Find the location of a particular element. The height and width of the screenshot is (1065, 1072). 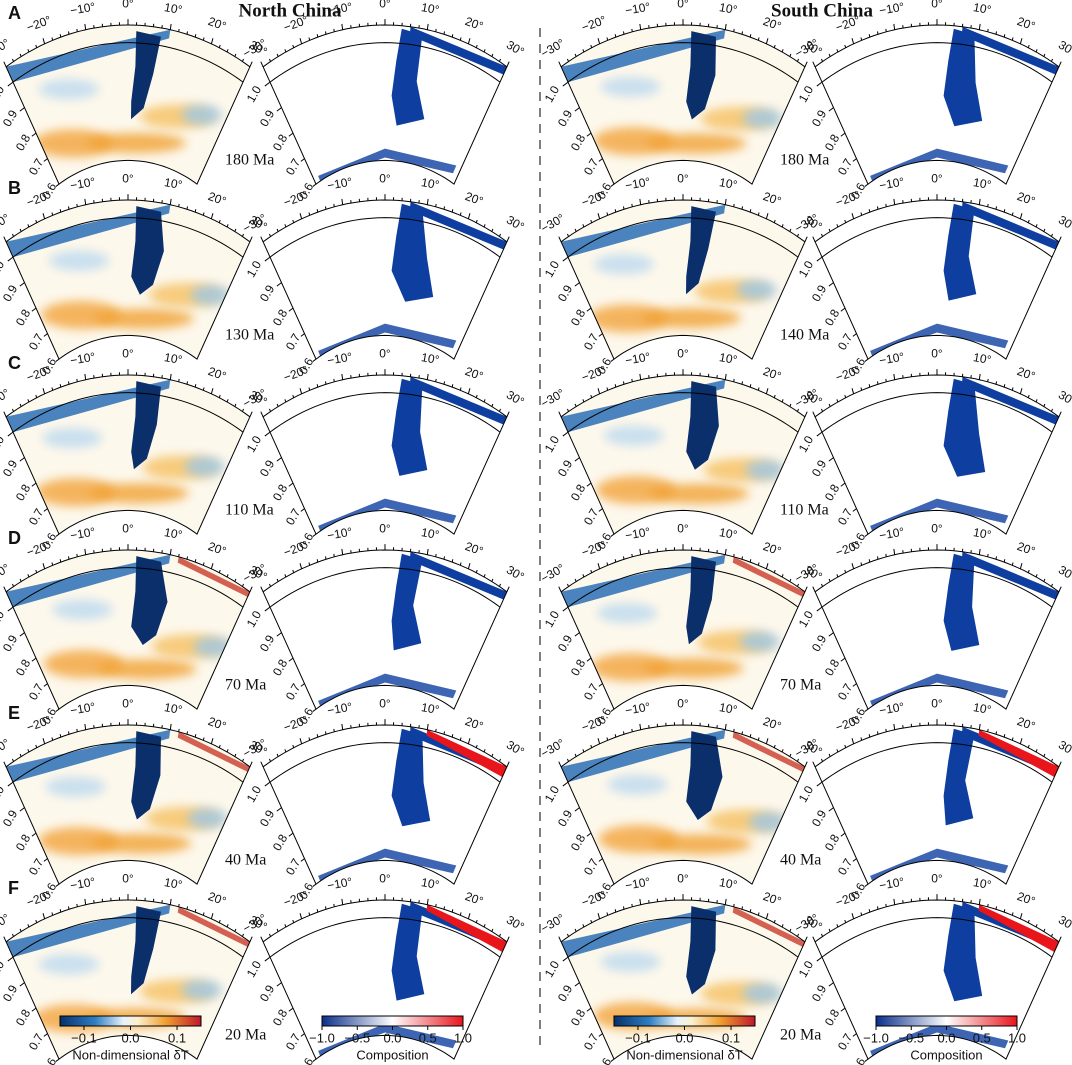

radius-tick-label: 0.7 is located at coordinates (845, 167).